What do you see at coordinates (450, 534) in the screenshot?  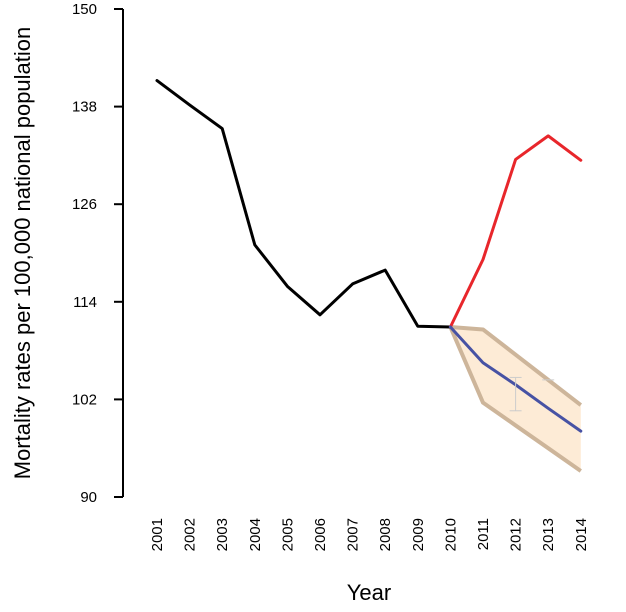 I see `x-tick-label: 2010` at bounding box center [450, 534].